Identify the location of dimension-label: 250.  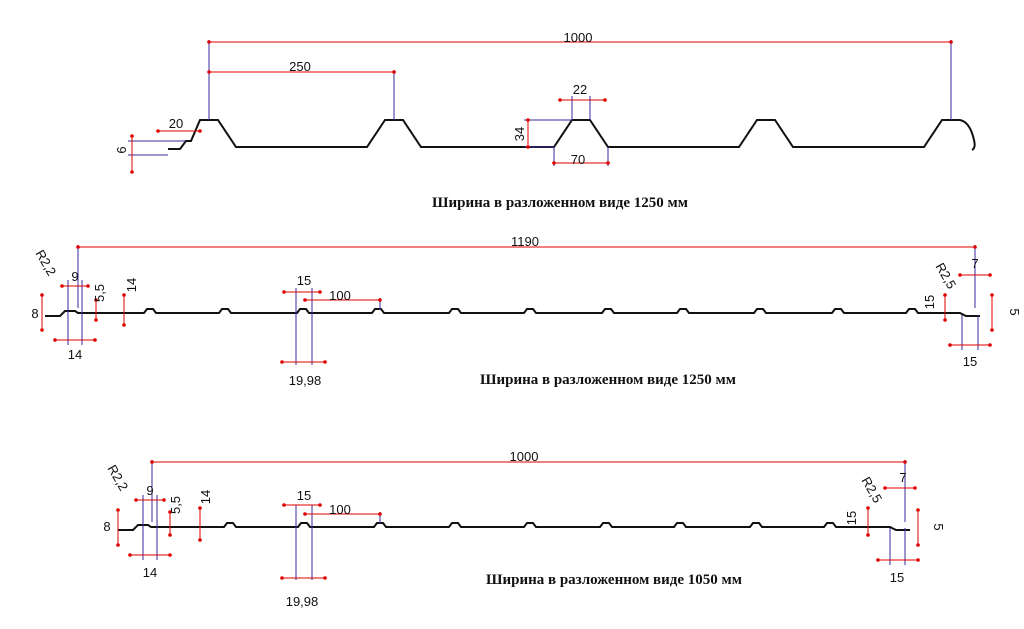
(300, 66).